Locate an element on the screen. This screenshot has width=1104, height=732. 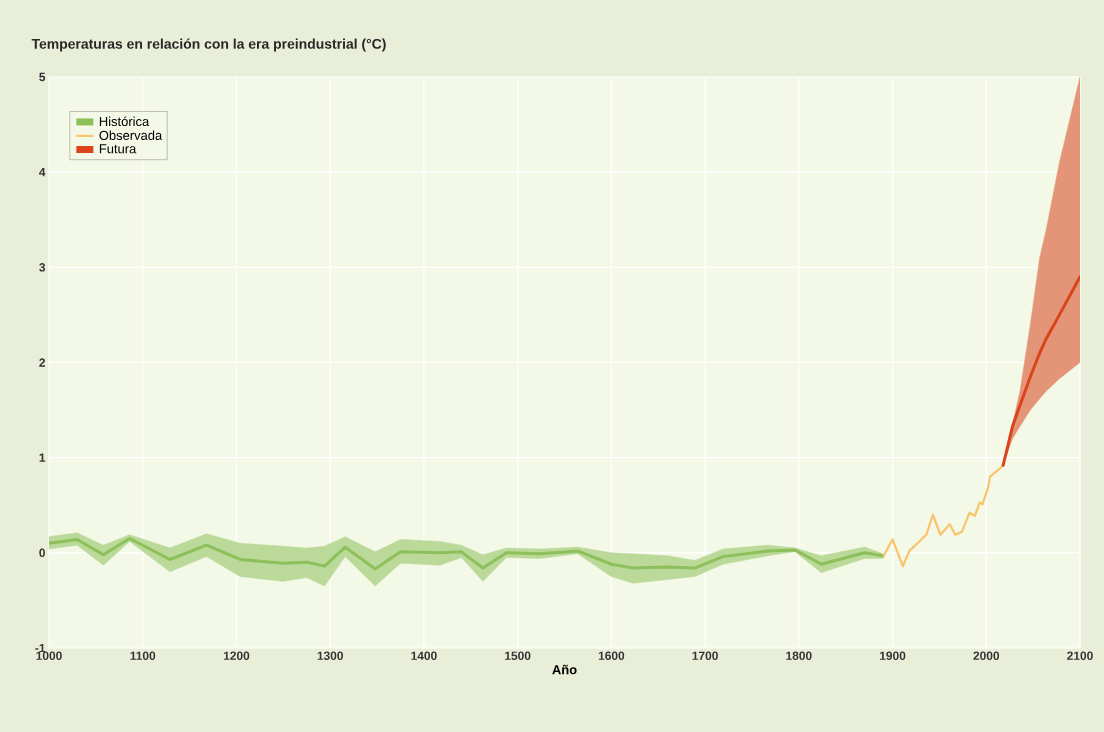
x-tick-label: 1100 is located at coordinates (143, 655).